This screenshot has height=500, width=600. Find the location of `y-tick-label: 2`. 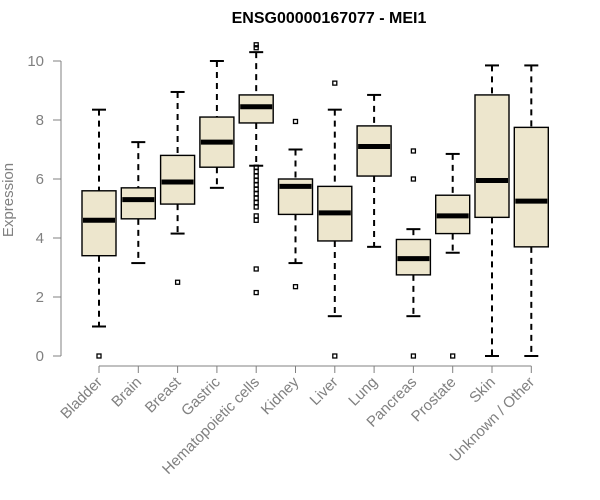

y-tick-label: 2 is located at coordinates (40, 297).